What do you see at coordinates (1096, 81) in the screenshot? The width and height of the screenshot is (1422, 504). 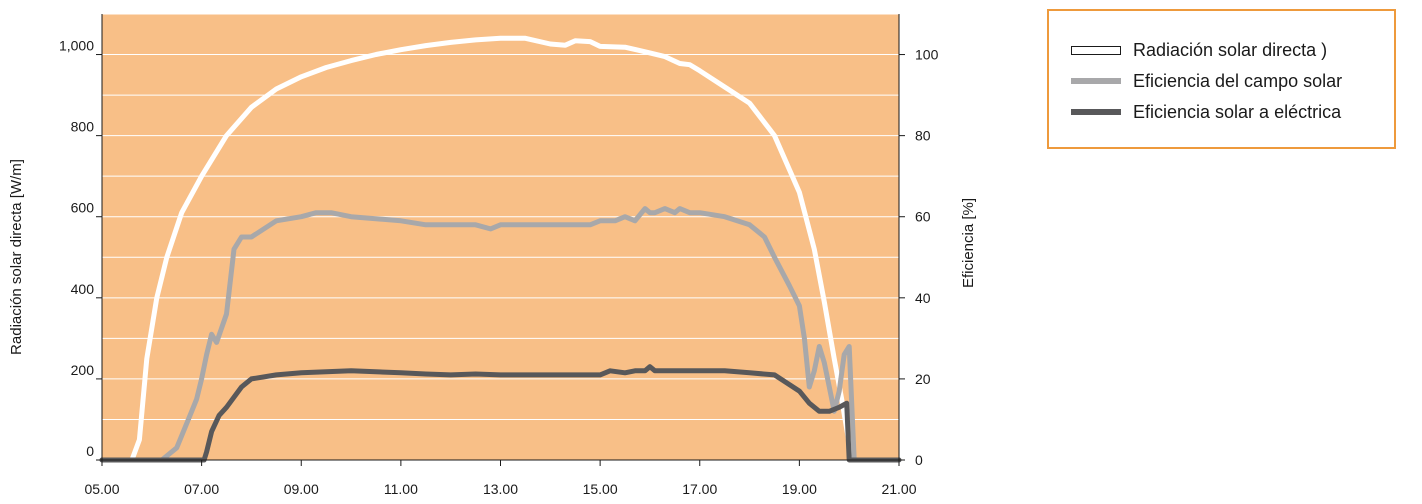 I see `legend-swatch-eficiencia-campo` at bounding box center [1096, 81].